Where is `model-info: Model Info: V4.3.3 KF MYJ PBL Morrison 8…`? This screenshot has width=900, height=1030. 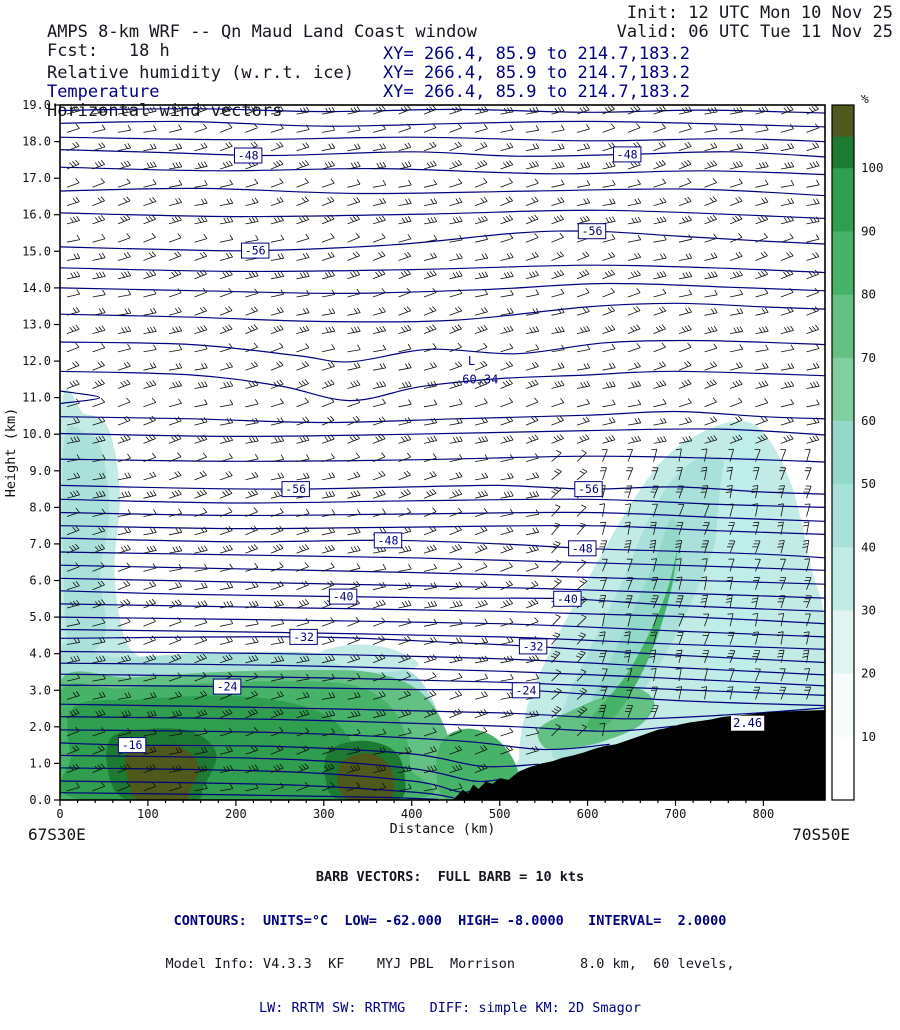
model-info: Model Info: V4.3.3 KF MYJ PBL Morrison 8… is located at coordinates (450, 964).